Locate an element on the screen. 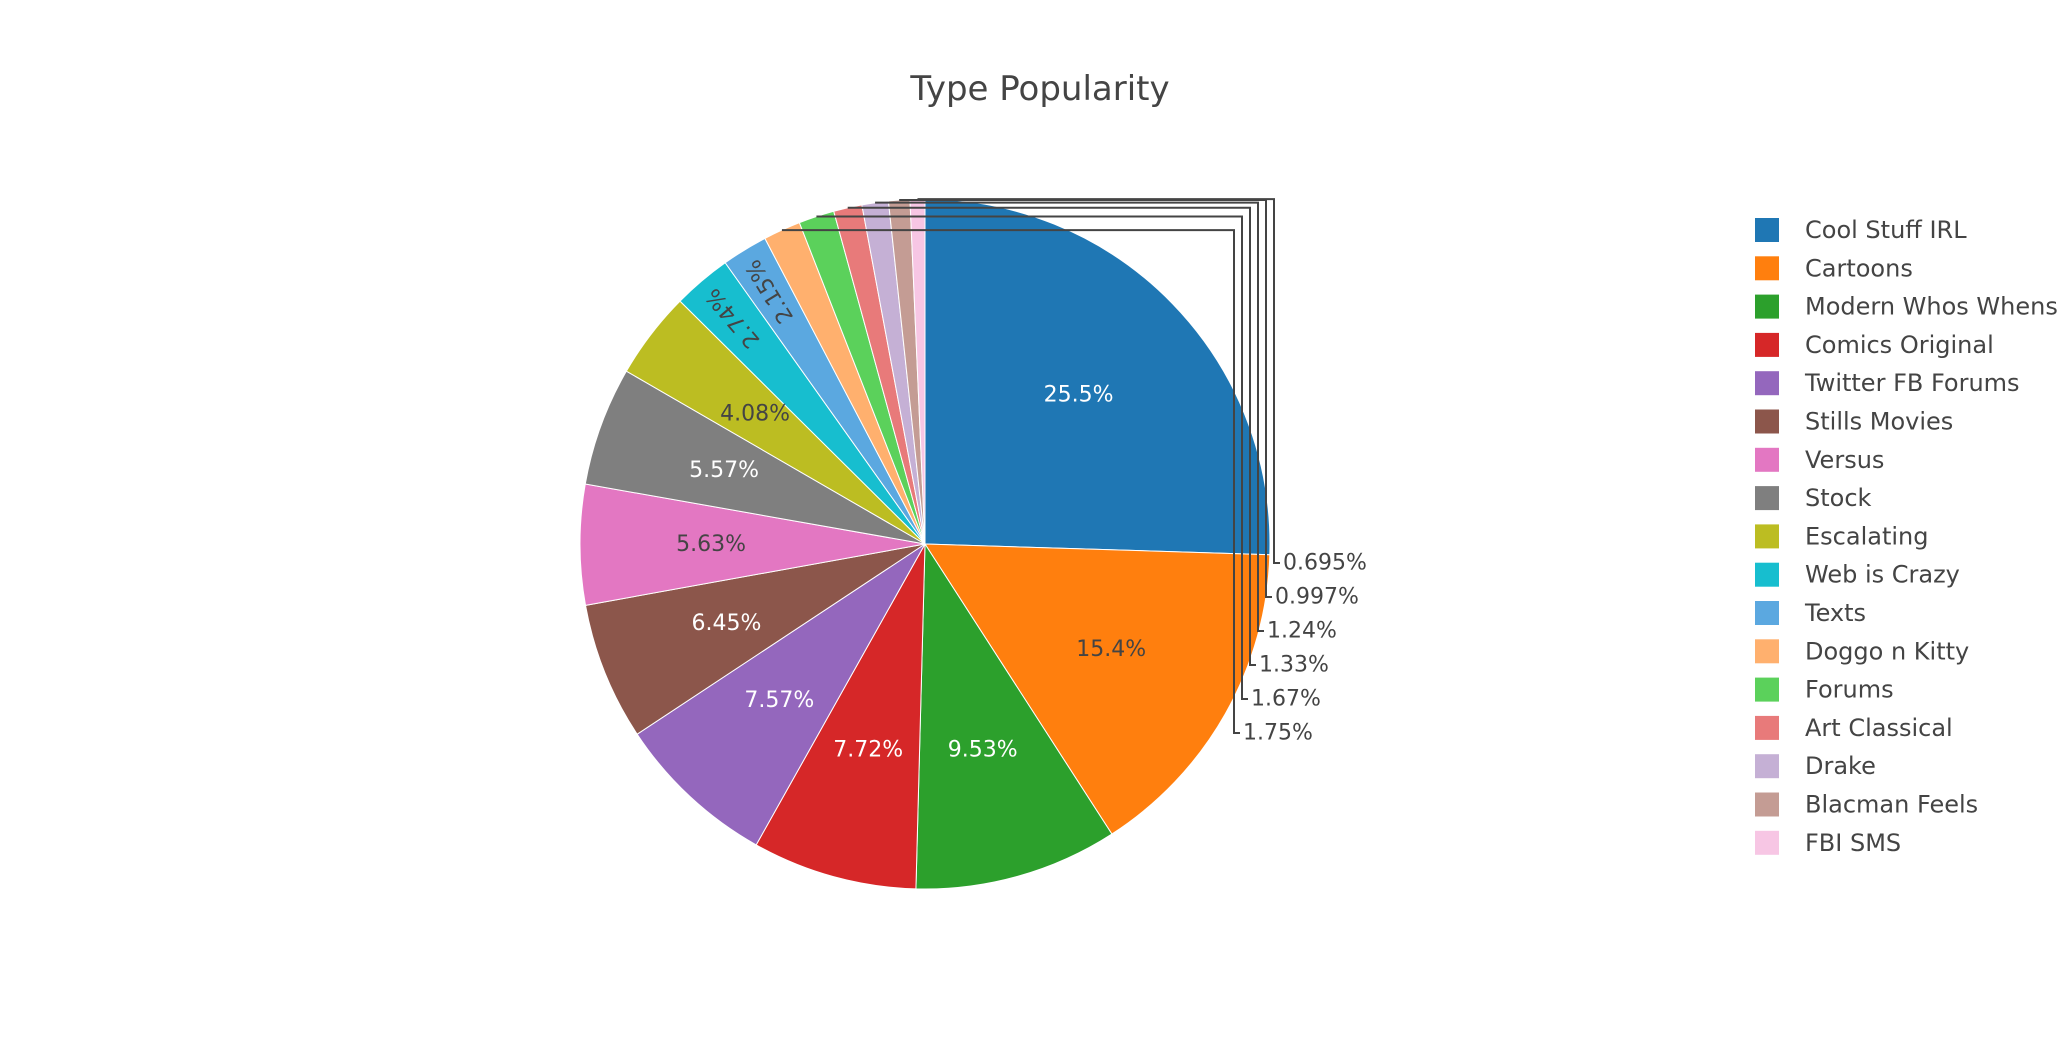 This screenshot has width=2070, height=1044. slice-label-cartoons: 15.4% is located at coordinates (1111, 649).